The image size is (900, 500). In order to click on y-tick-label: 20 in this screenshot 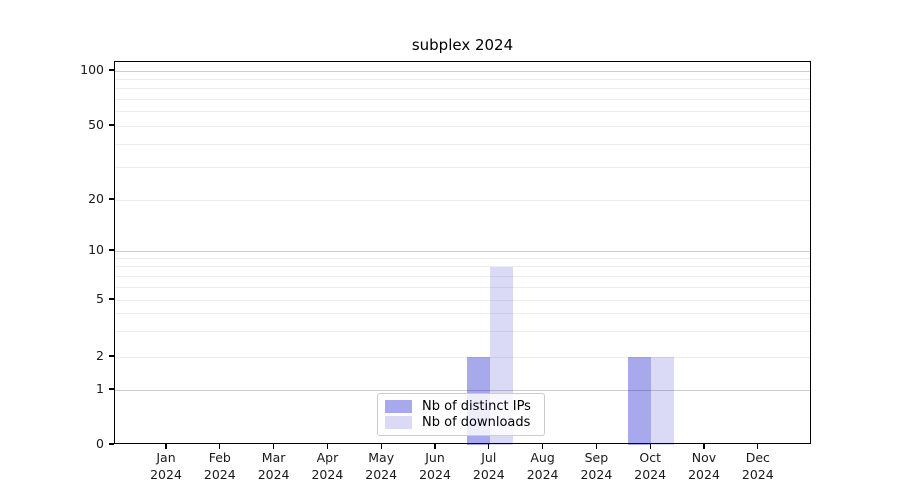, I will do `click(96, 198)`.